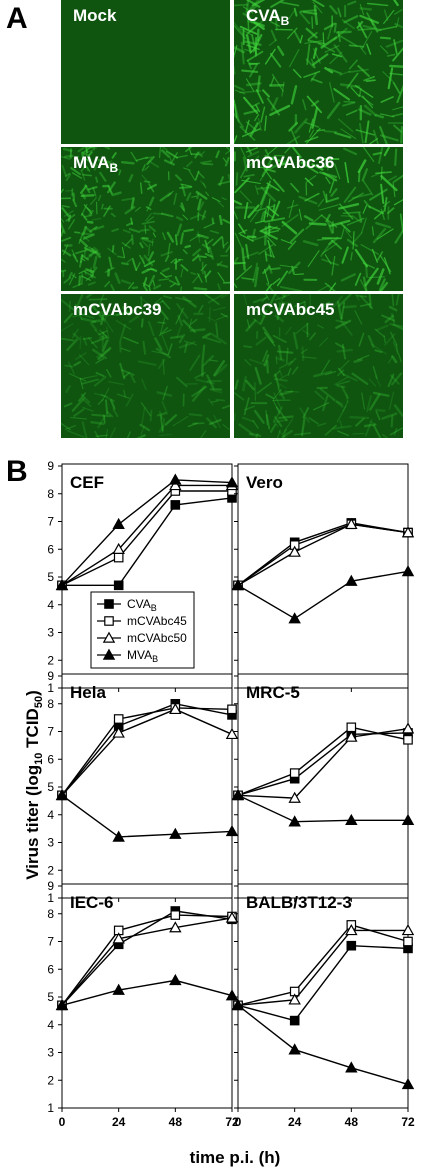 This screenshot has width=425, height=1172. I want to click on micrograph-label-text: CVA, so click(263, 15).